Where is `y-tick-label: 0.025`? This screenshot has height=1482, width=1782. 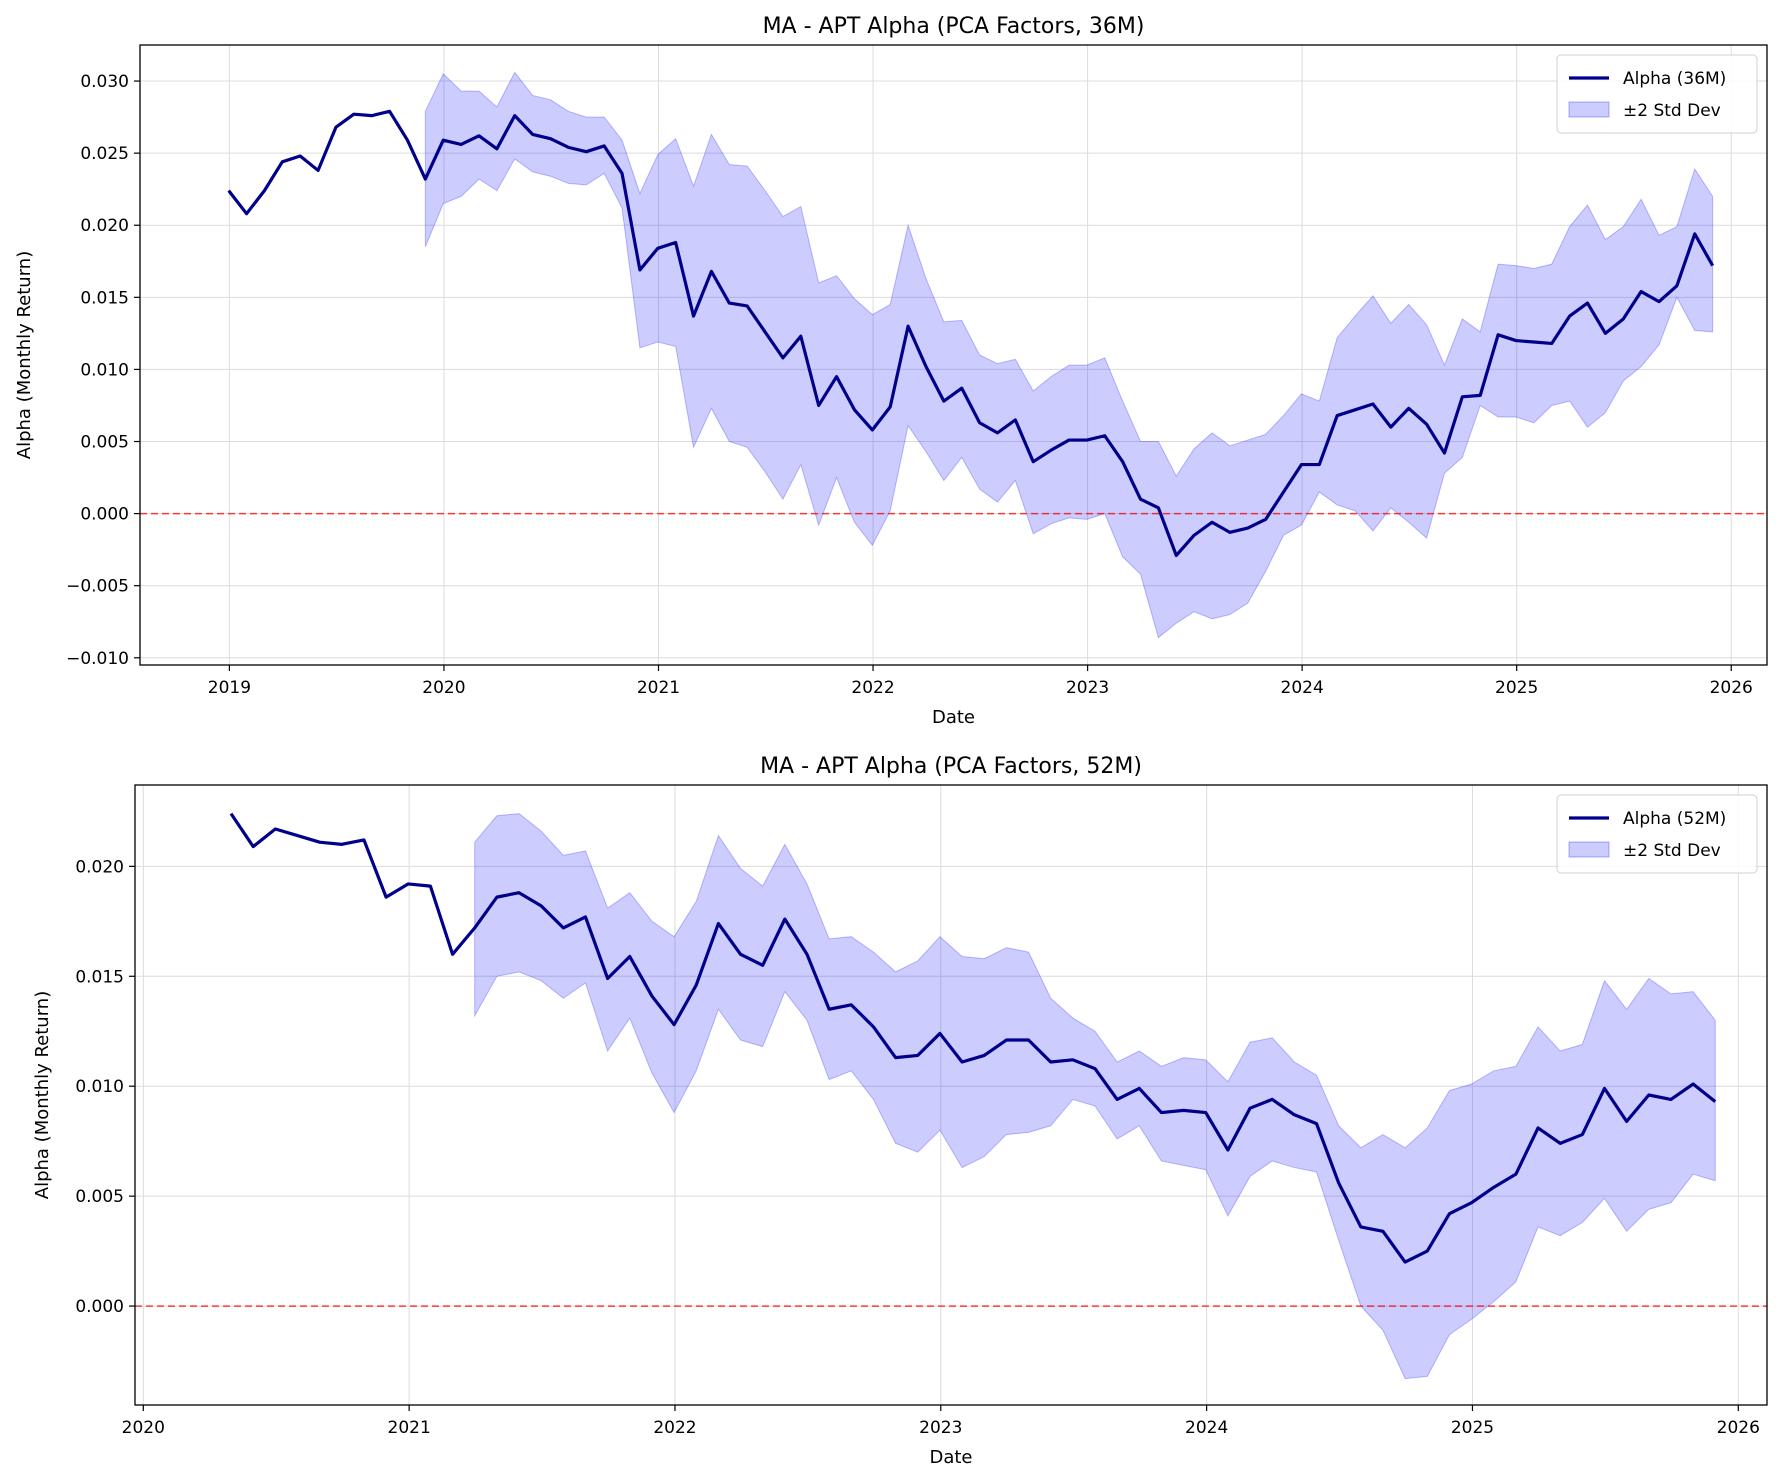
y-tick-label: 0.025 is located at coordinates (104, 154).